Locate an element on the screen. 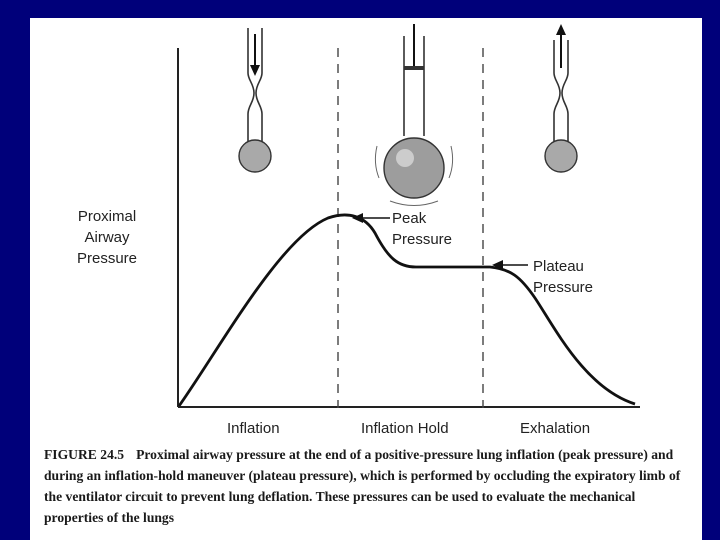 This screenshot has width=720, height=540. syringe-exhalation-icon is located at coordinates (561, 98).